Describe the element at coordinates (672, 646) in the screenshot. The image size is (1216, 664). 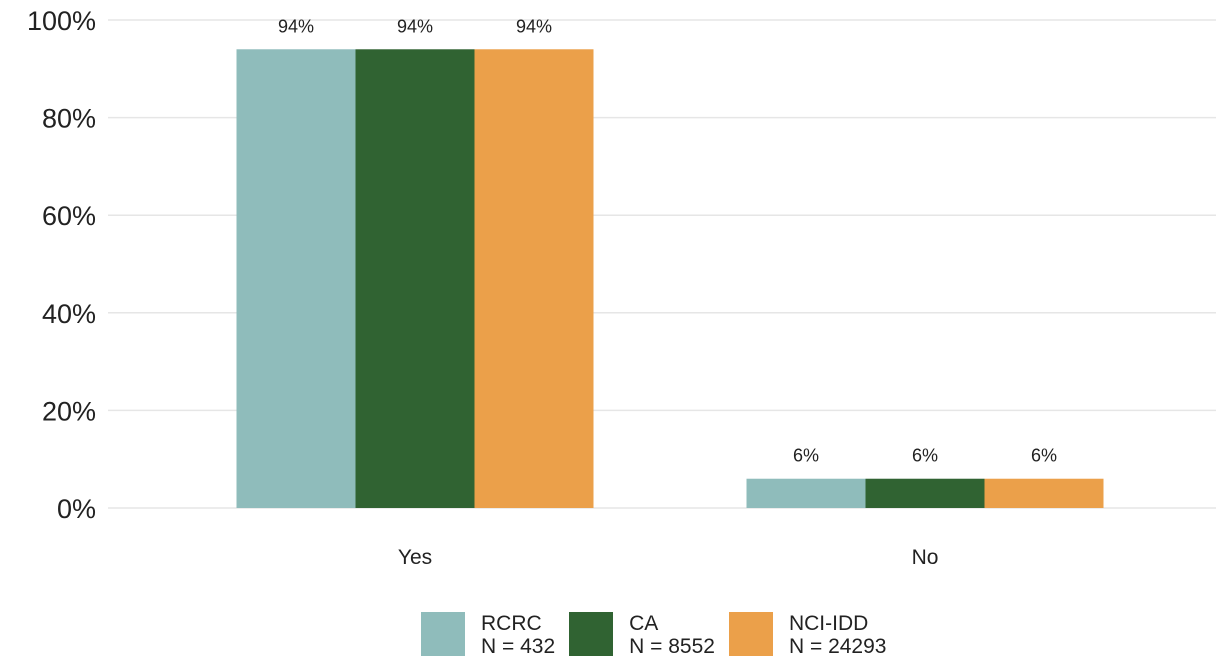
I see `legend-n-ca: N = 8552` at that location.